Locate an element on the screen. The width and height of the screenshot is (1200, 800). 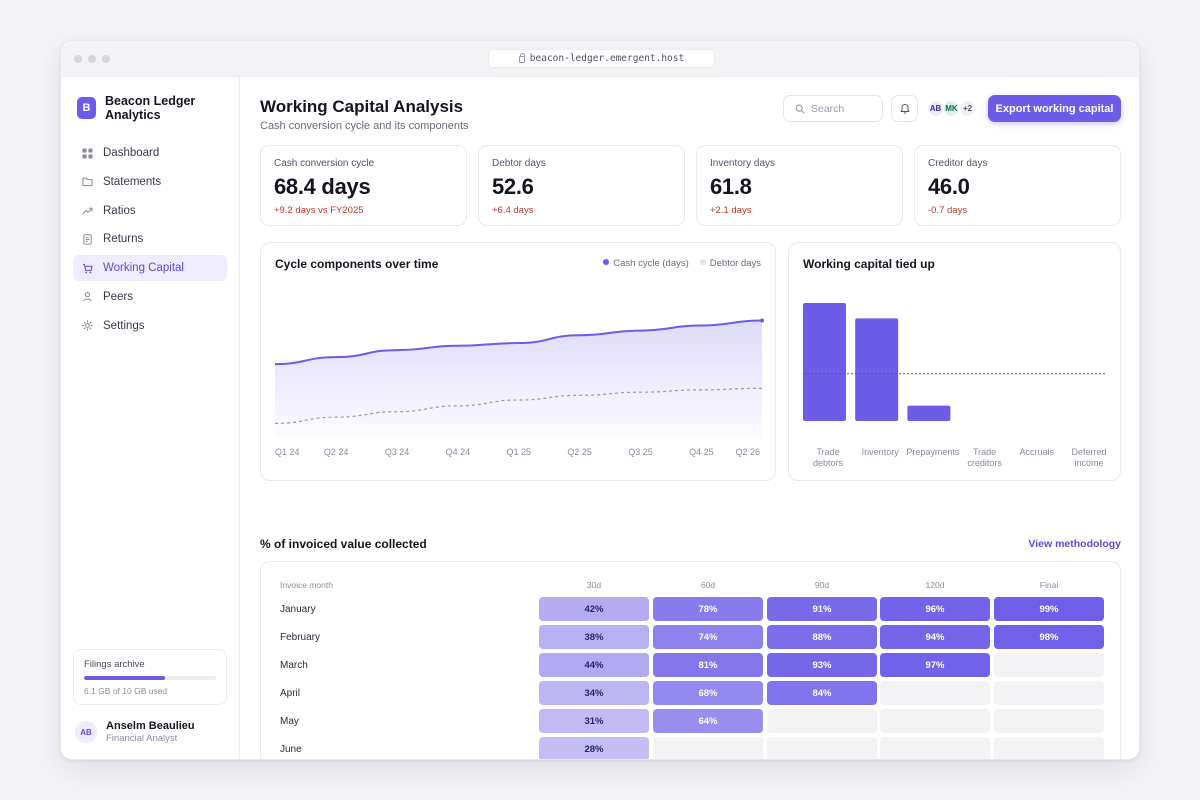
search-placeholder: Search is located at coordinates (828, 108).